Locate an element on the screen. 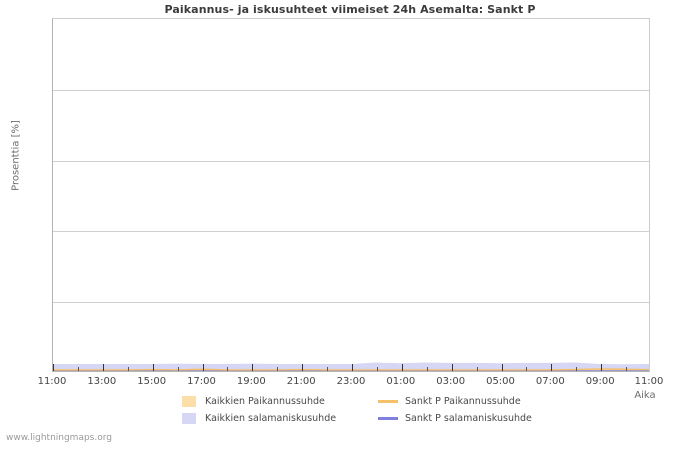  x-tick-label: 09:00 is located at coordinates (600, 381).